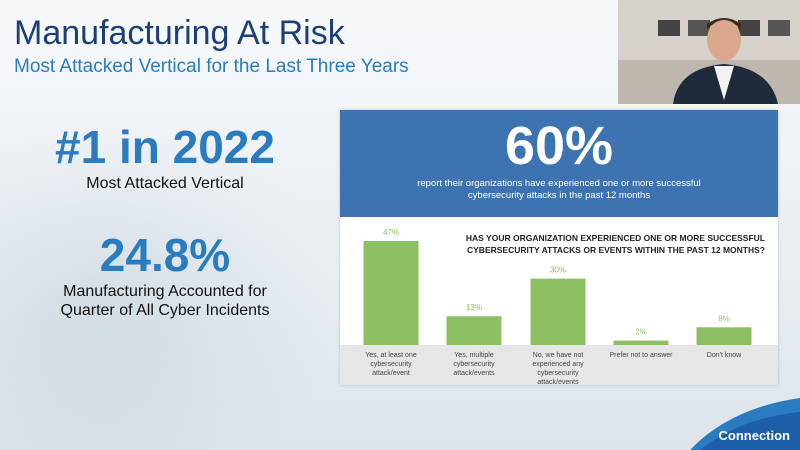 The width and height of the screenshot is (800, 450). What do you see at coordinates (641, 355) in the screenshot?
I see `category-label: Prefer not to answer` at bounding box center [641, 355].